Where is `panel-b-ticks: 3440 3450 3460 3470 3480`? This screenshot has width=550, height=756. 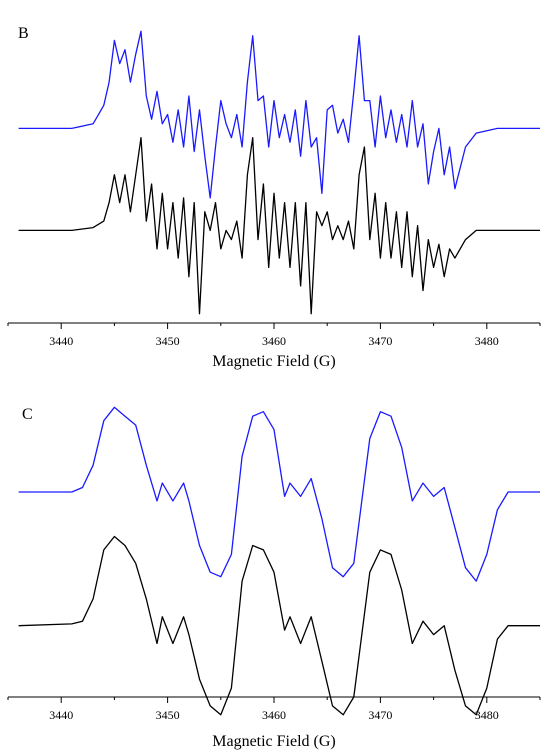
panel-b-ticks: 3440 3450 3460 3470 3480 is located at coordinates (274, 335).